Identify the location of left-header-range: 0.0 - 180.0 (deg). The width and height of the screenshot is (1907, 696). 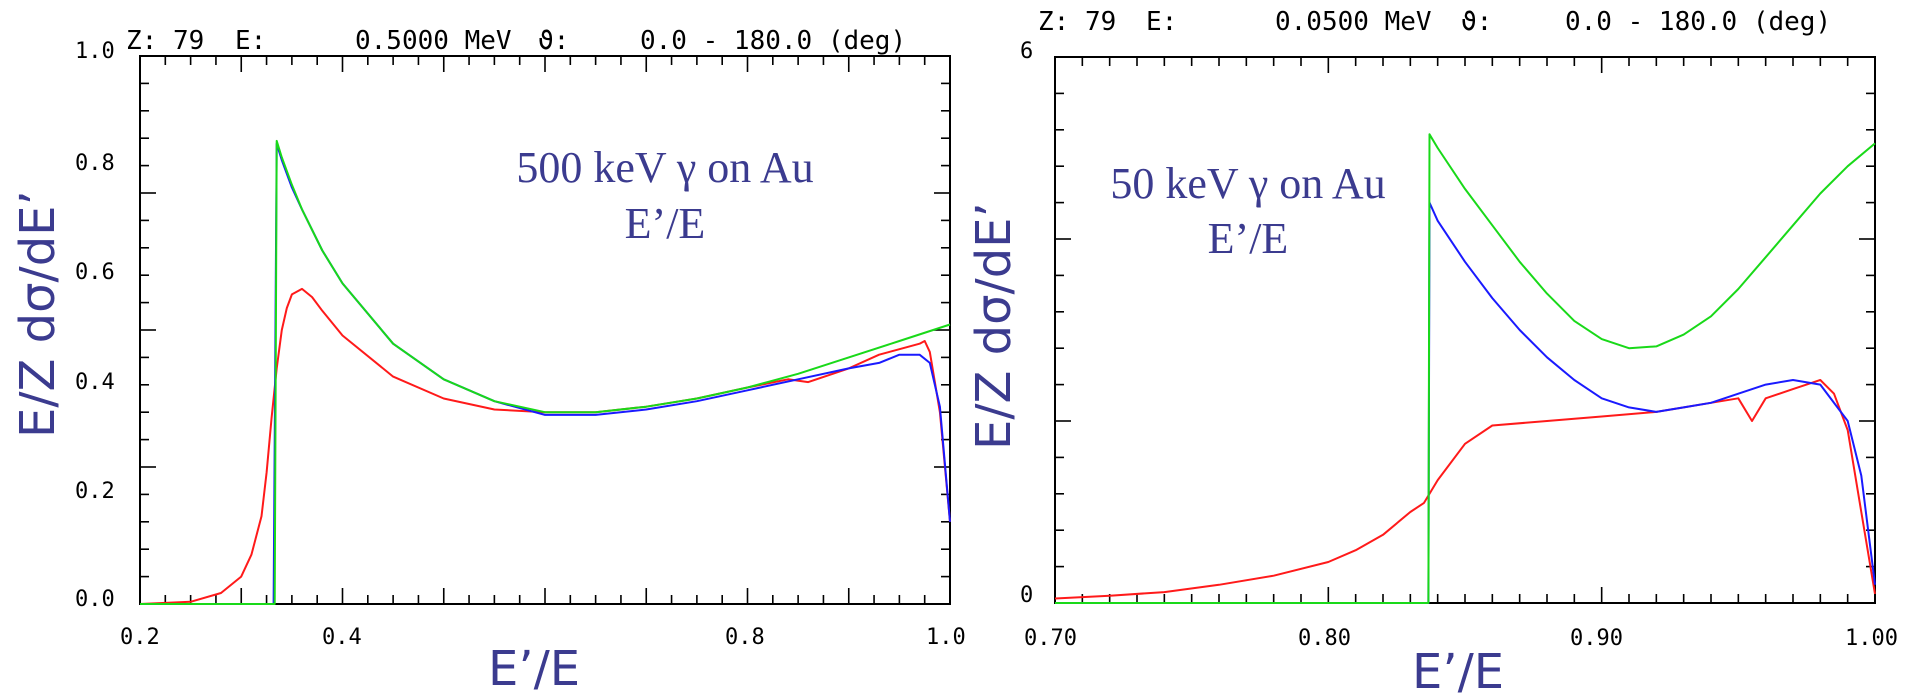
(773, 41).